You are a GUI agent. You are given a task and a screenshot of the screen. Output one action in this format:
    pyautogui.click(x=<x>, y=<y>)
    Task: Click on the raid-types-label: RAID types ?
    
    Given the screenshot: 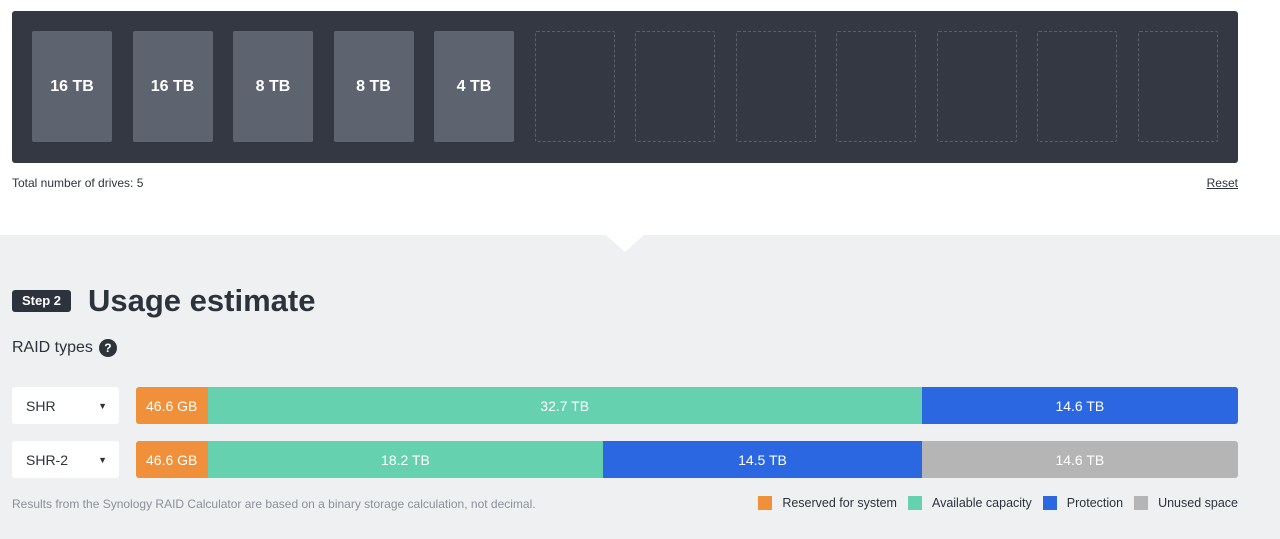 What is the action you would take?
    pyautogui.click(x=64, y=348)
    